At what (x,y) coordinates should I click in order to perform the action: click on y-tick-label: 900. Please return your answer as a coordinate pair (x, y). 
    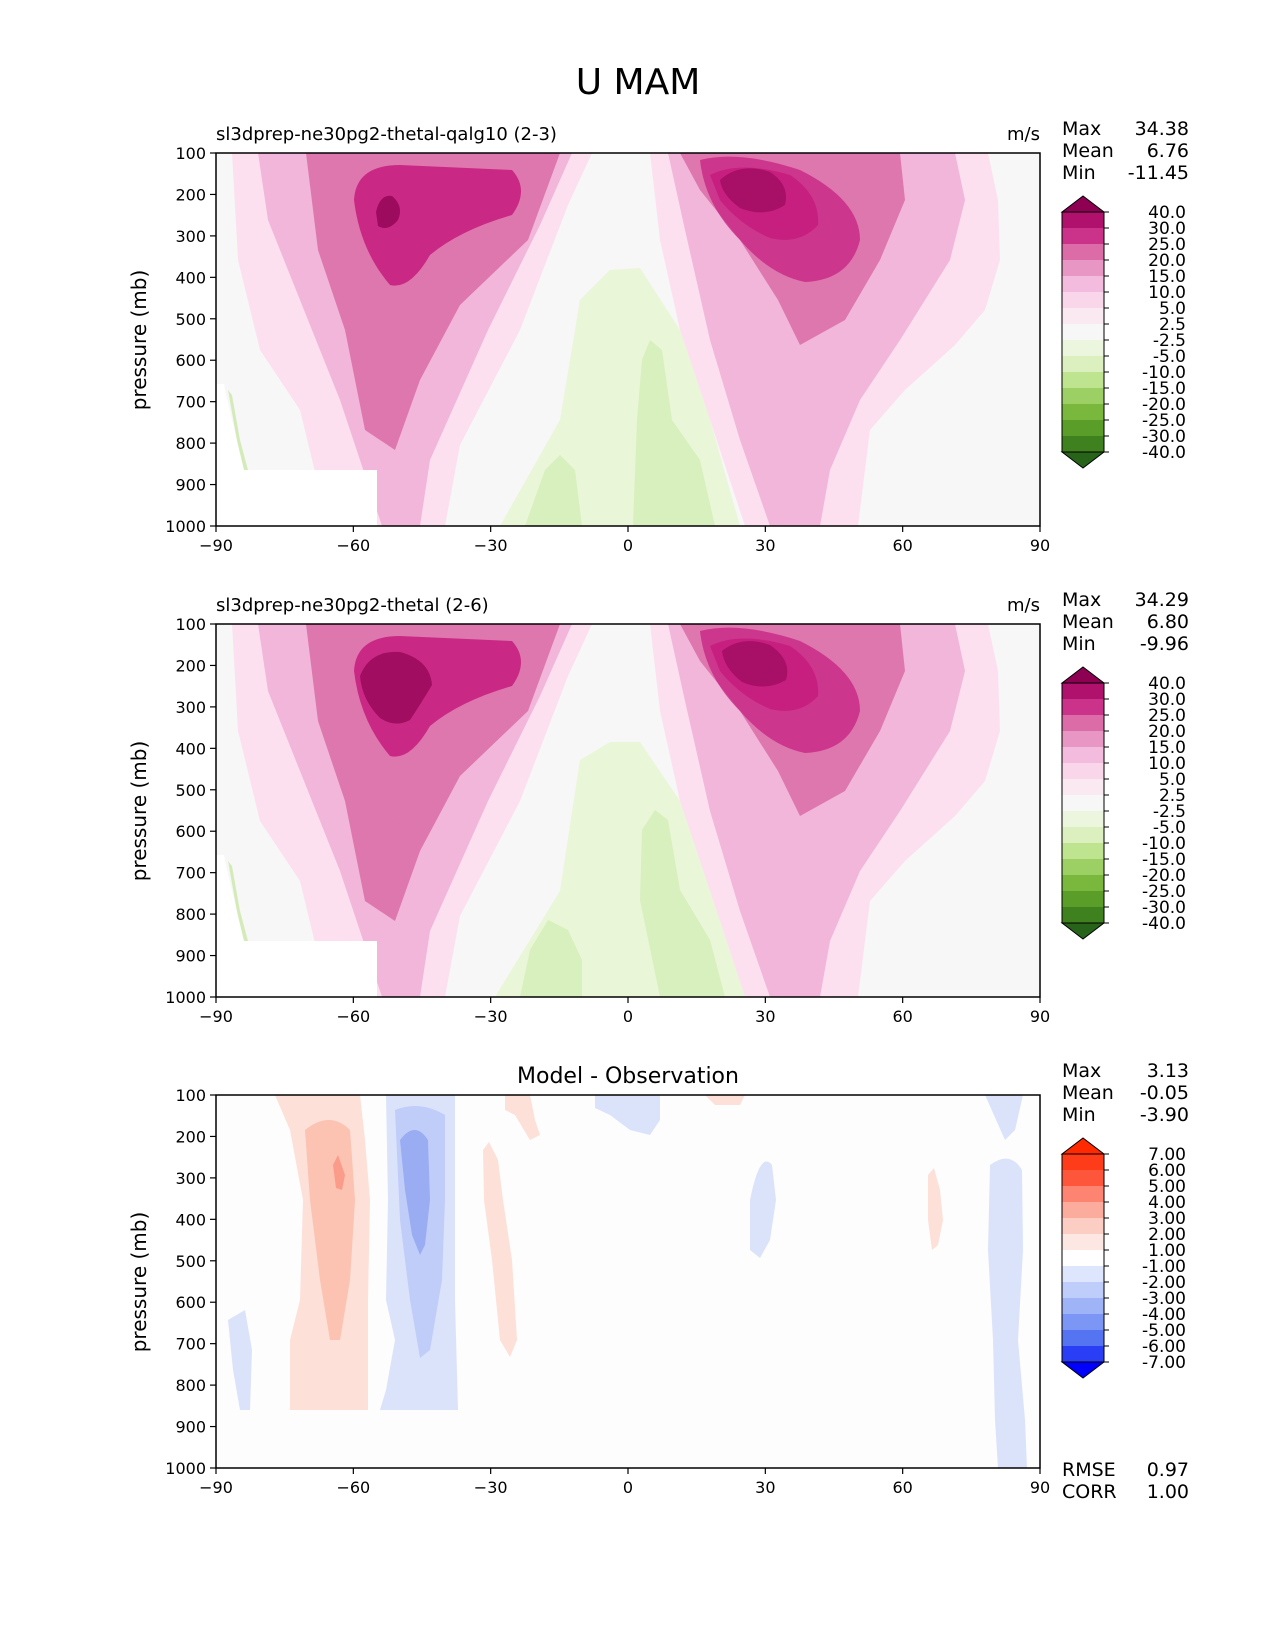
    Looking at the image, I should click on (190, 956).